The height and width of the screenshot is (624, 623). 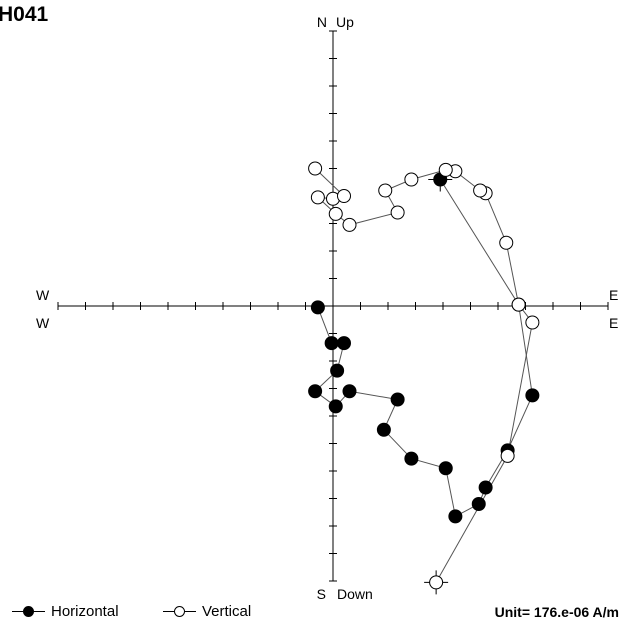 I want to click on filled-circle-icon, so click(x=28, y=611).